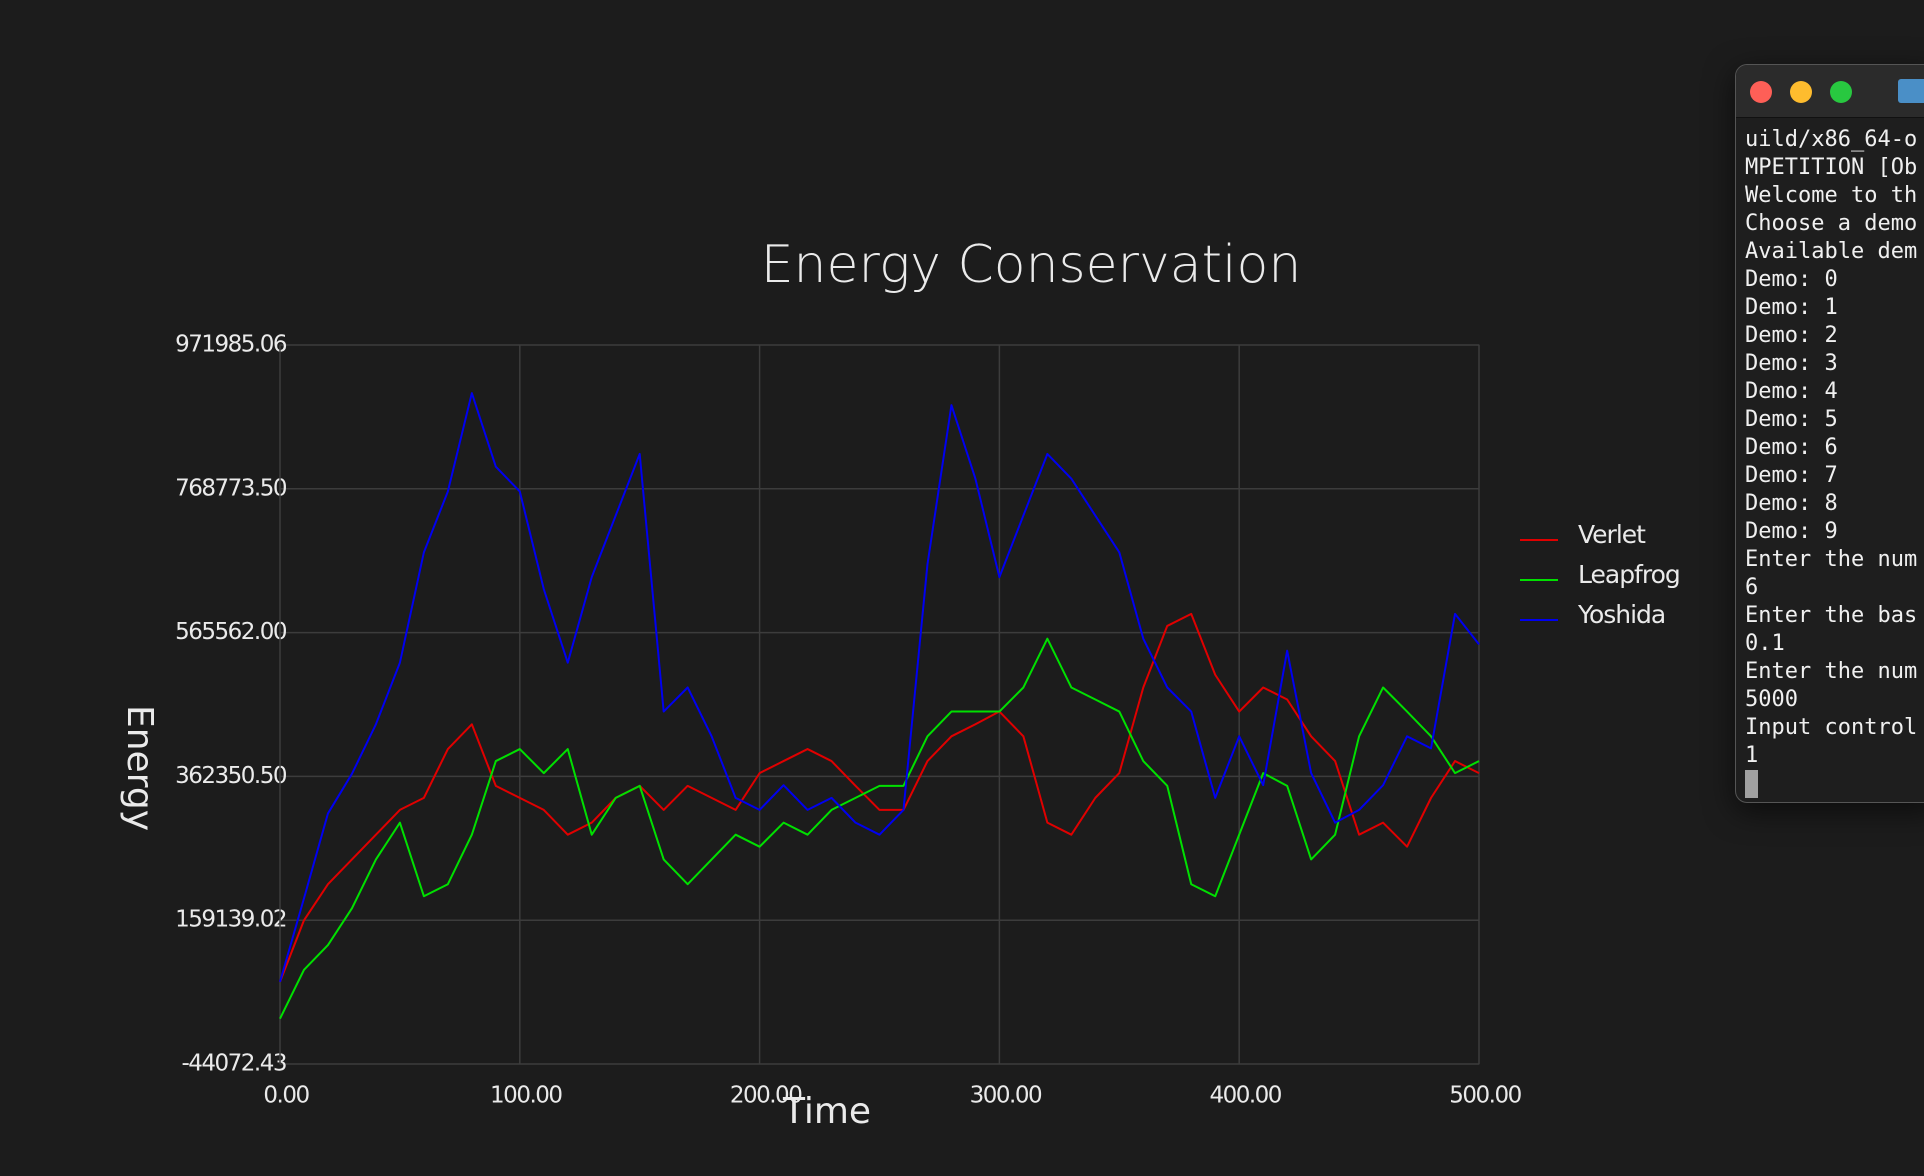  What do you see at coordinates (231, 632) in the screenshot?
I see `y-tick-label: 565562.00` at bounding box center [231, 632].